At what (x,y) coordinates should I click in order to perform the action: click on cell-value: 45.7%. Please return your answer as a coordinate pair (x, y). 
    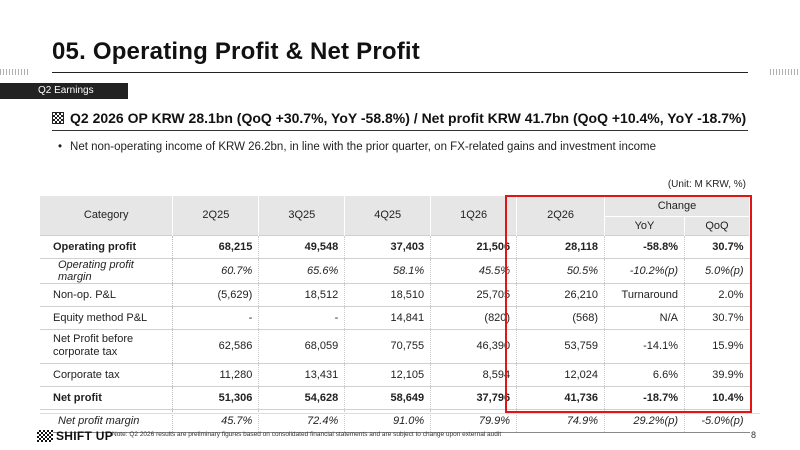
    Looking at the image, I should click on (216, 420).